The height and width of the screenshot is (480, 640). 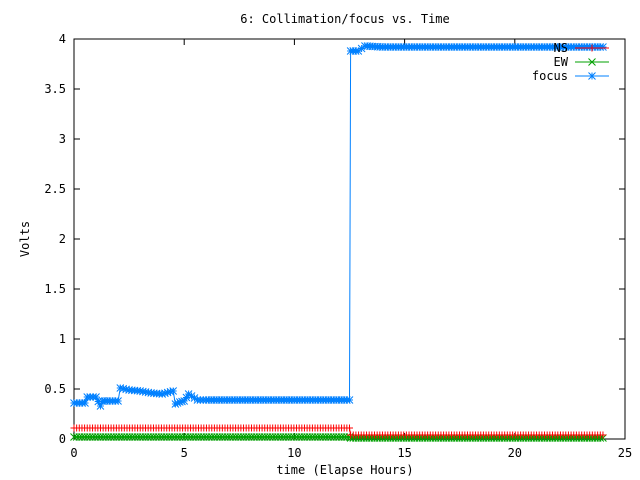 I want to click on series-ns, so click(x=338, y=431).